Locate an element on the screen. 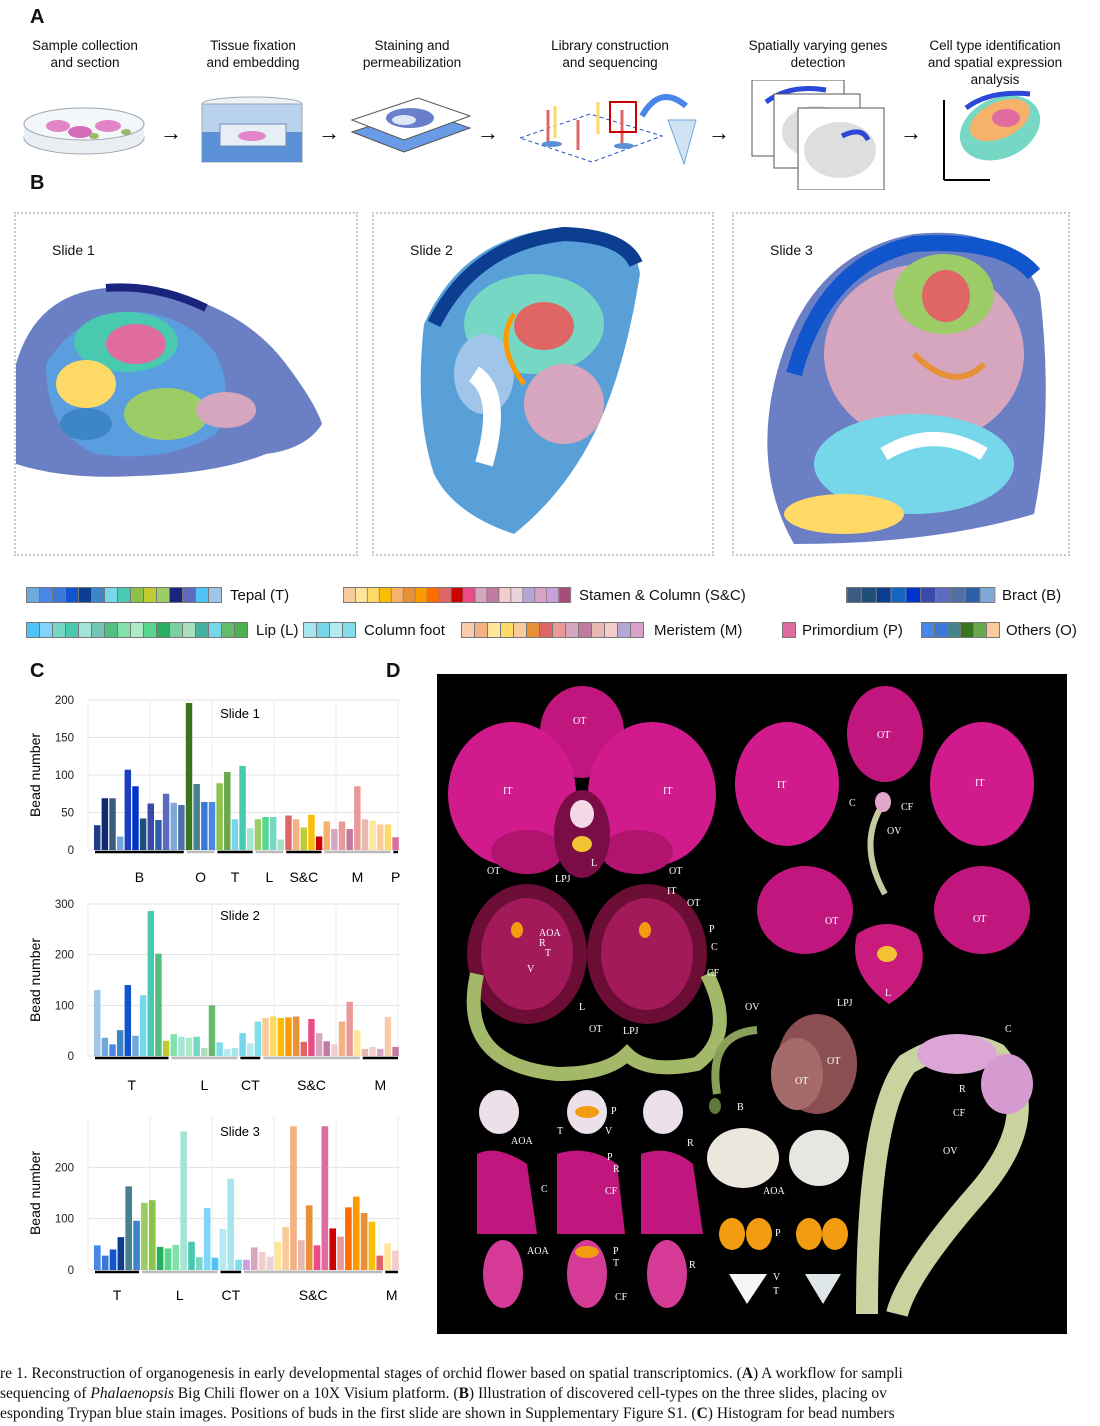  embedding-mold-icon is located at coordinates (252, 129).